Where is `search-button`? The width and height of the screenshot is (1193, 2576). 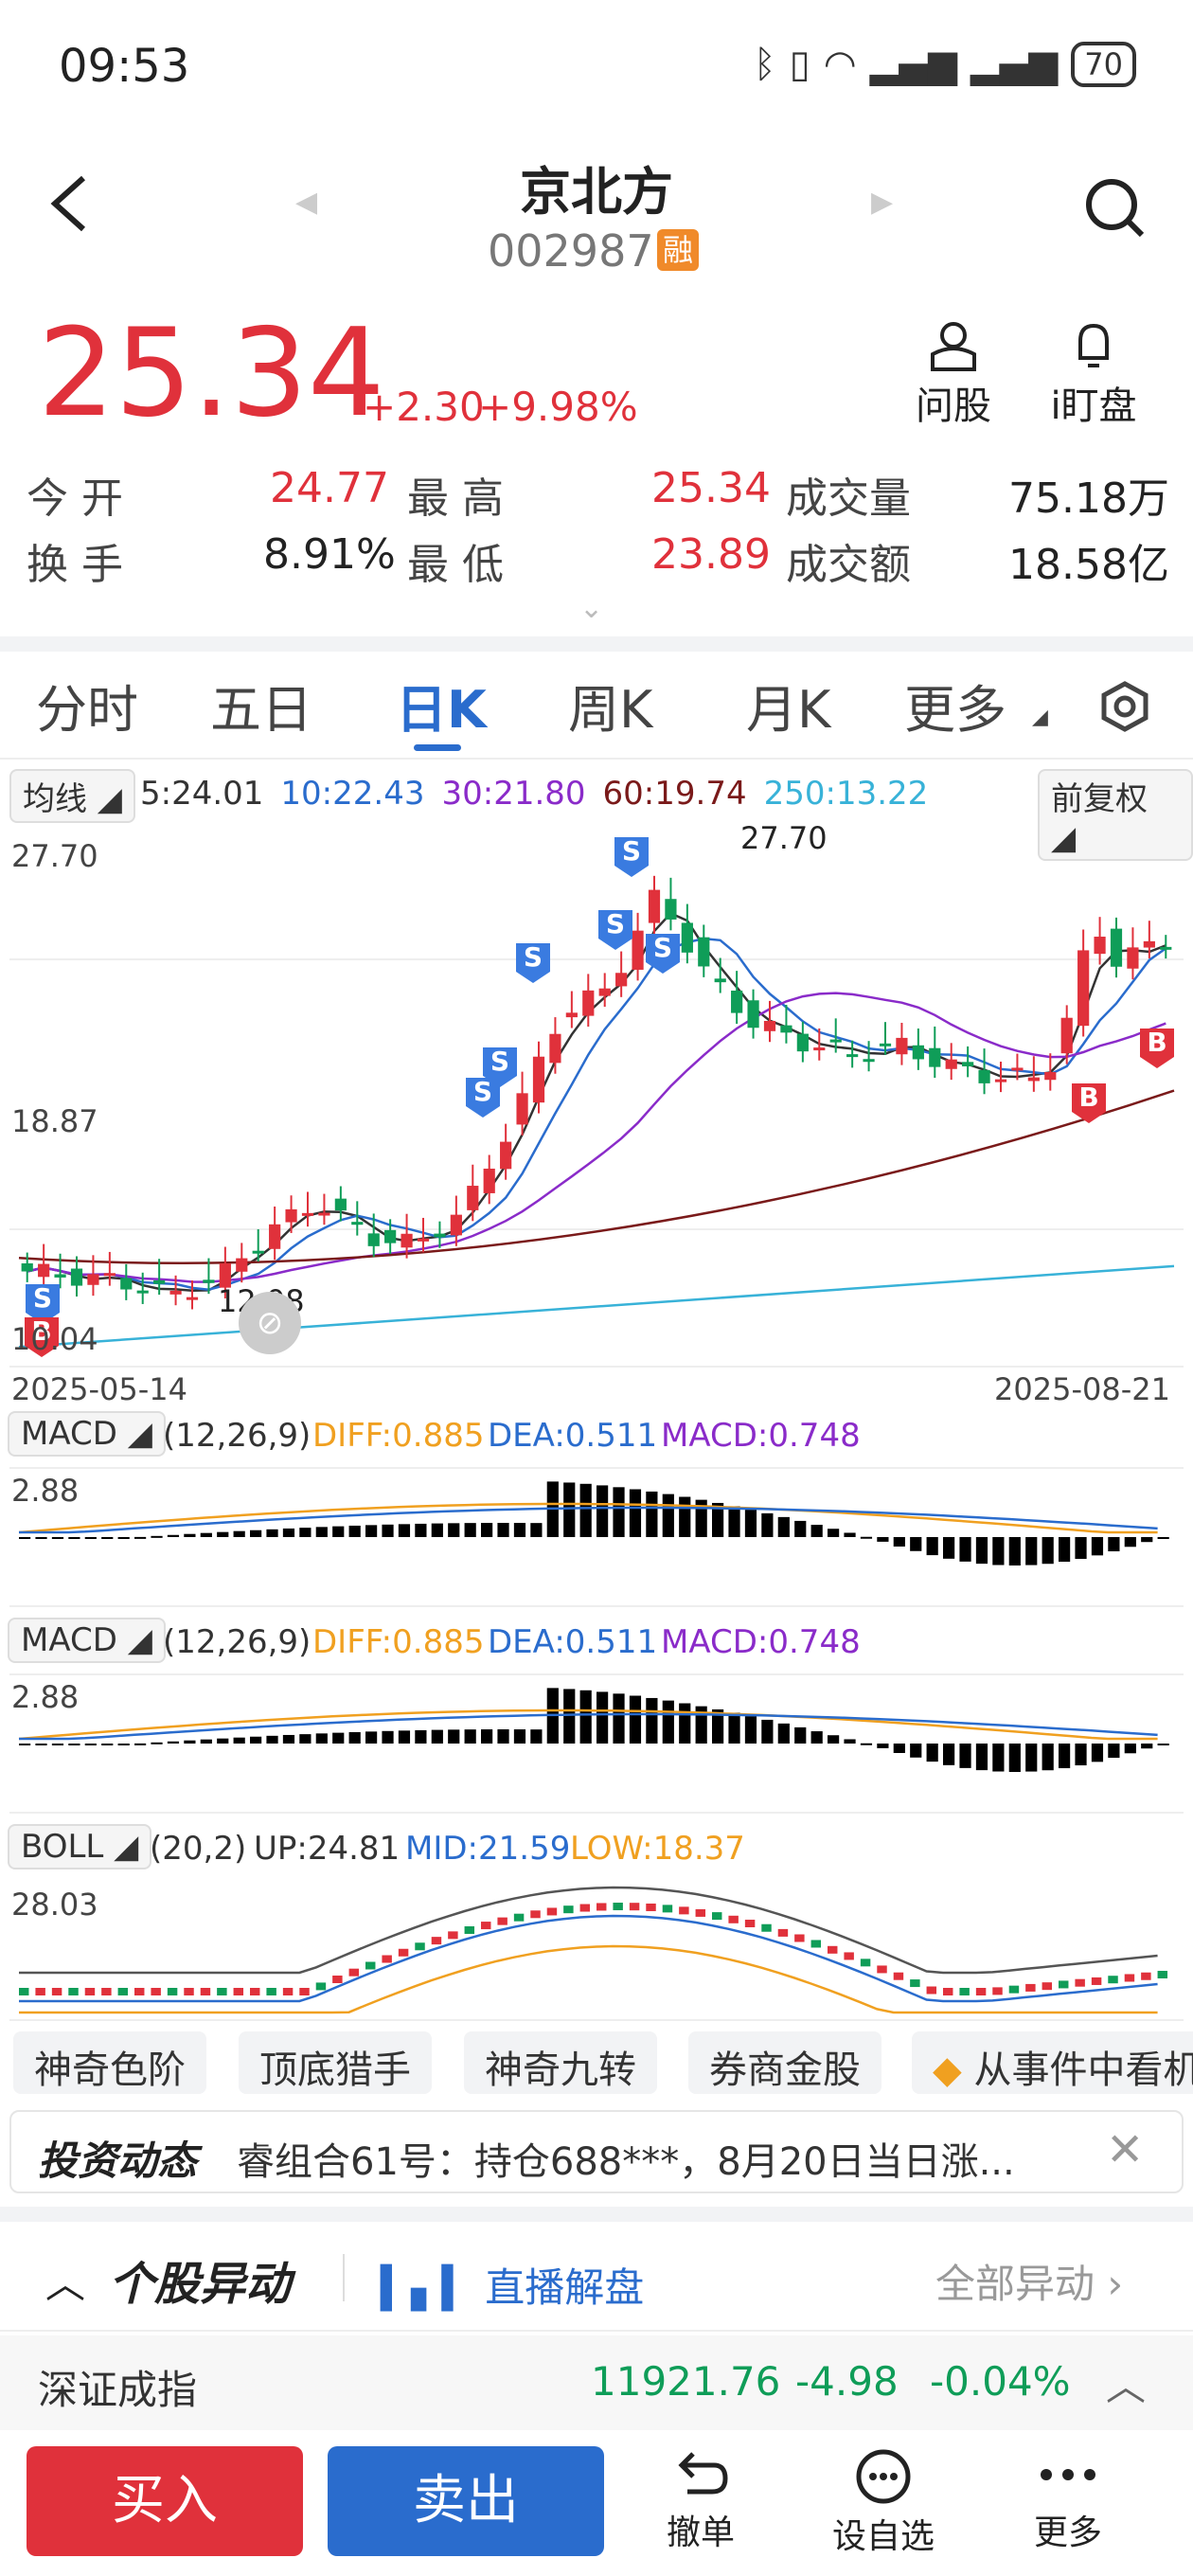
search-button is located at coordinates (1114, 209).